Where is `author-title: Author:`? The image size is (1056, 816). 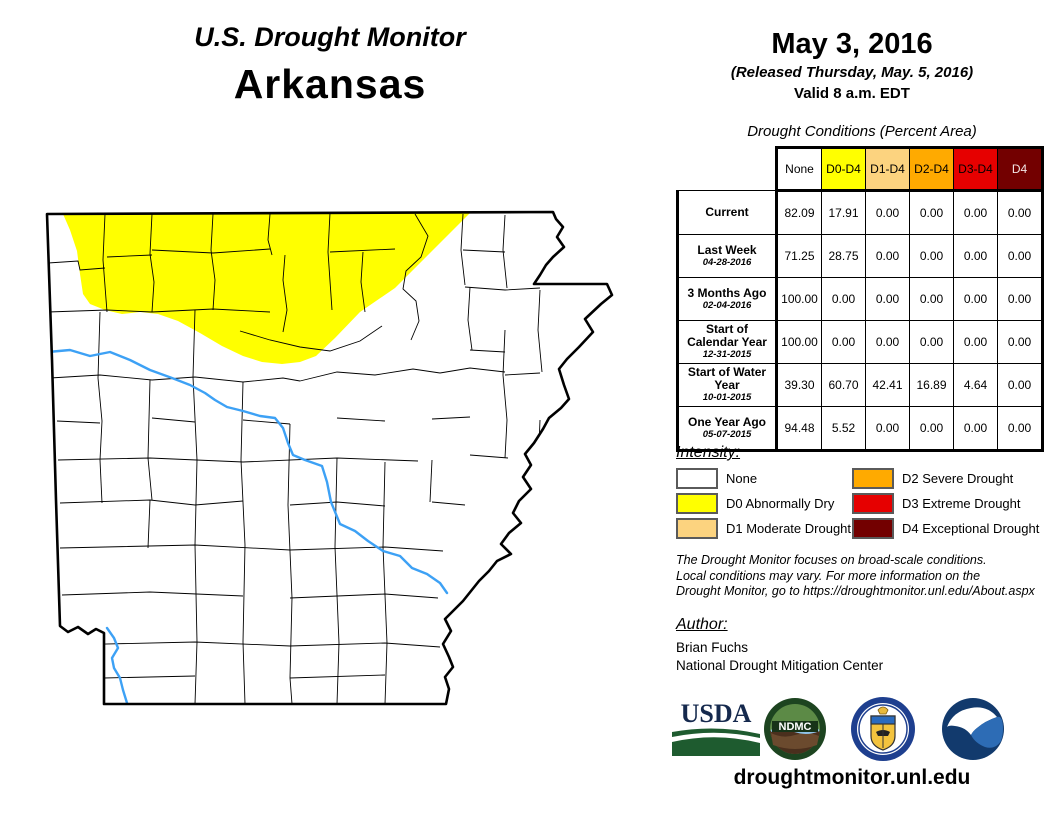
author-title: Author: is located at coordinates (702, 624).